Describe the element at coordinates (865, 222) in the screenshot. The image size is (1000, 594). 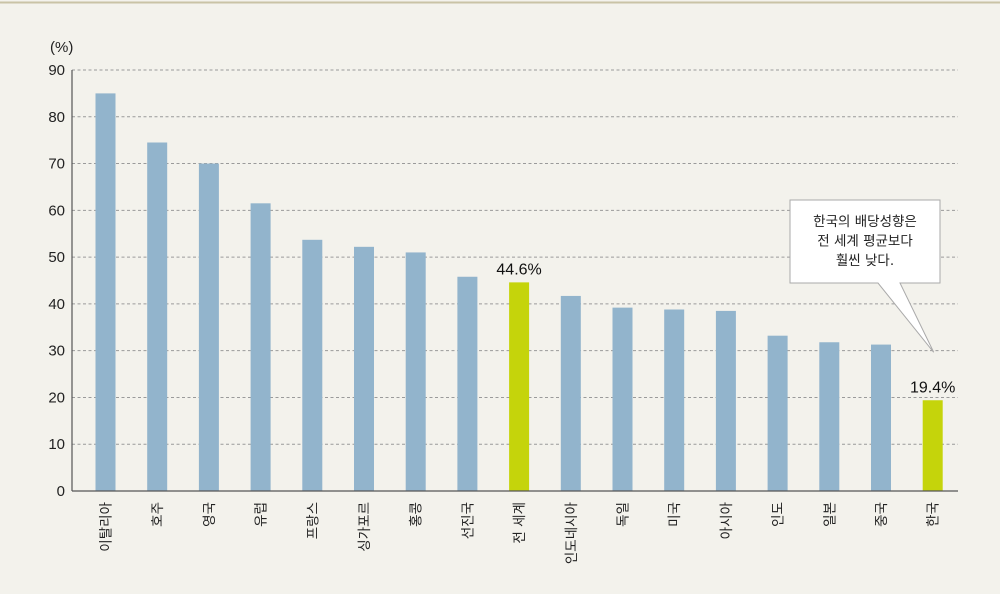
I see `annotation-line-1: 한국의 배당성향은` at that location.